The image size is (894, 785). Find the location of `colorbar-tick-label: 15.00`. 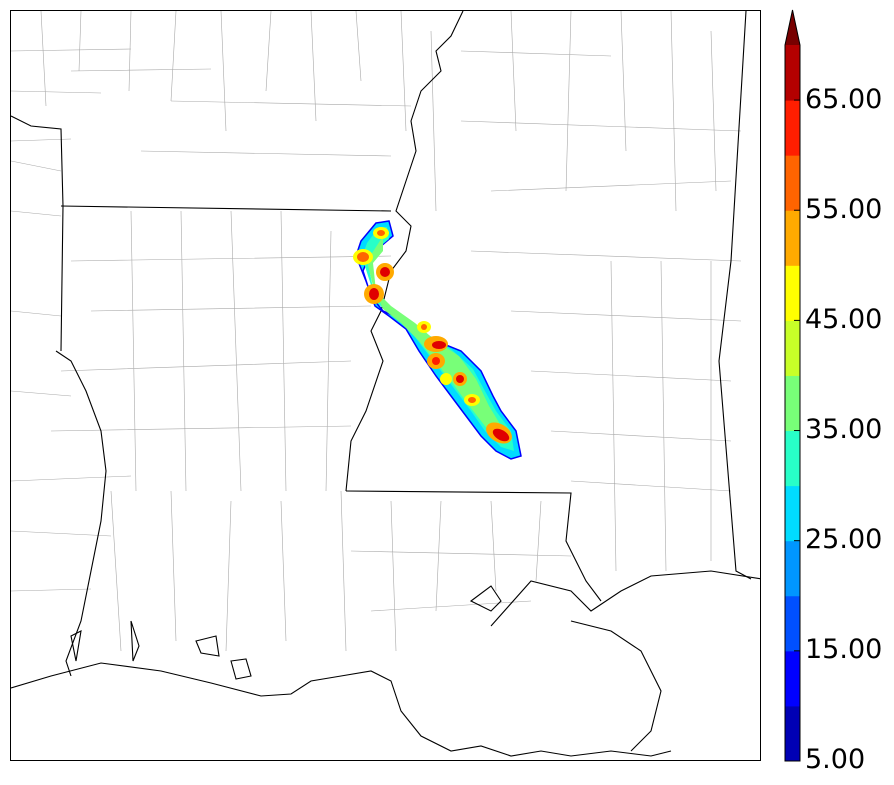

colorbar-tick-label: 15.00 is located at coordinates (844, 649).